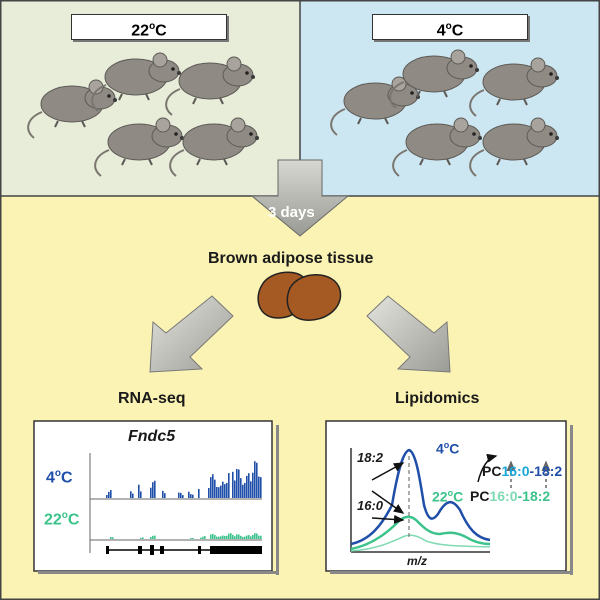 This screenshot has width=600, height=600. What do you see at coordinates (450, 27) in the screenshot?
I see `condition-label-4c: 4oC` at bounding box center [450, 27].